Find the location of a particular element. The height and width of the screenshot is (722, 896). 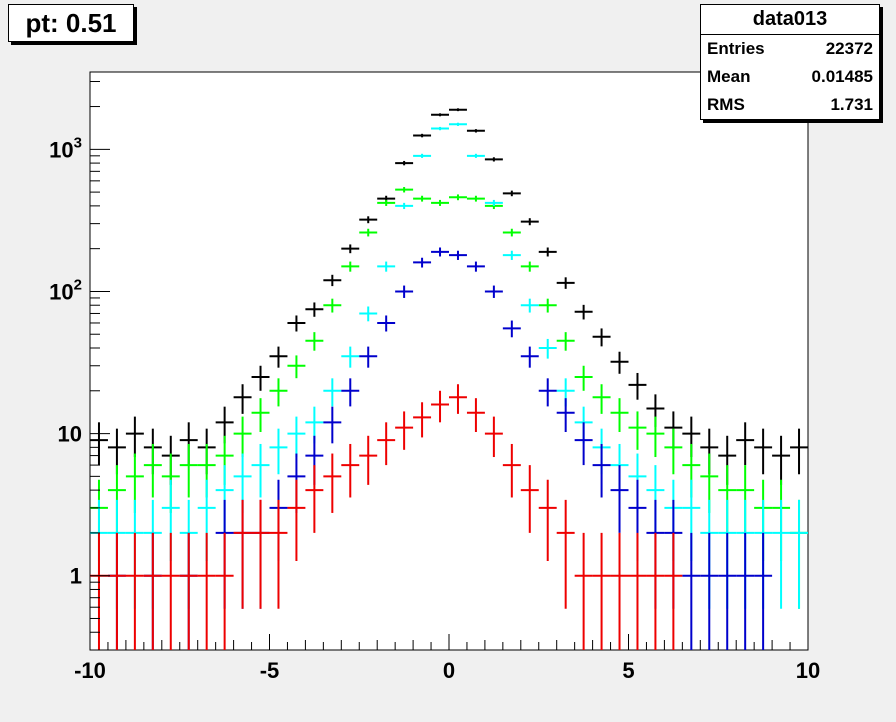

stats-value: 0.01485 is located at coordinates (842, 76).